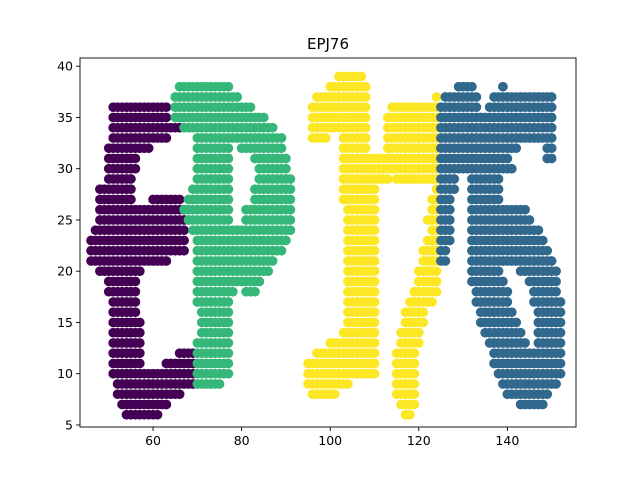  Describe the element at coordinates (242, 440) in the screenshot. I see `x-tick-label: 80` at that location.